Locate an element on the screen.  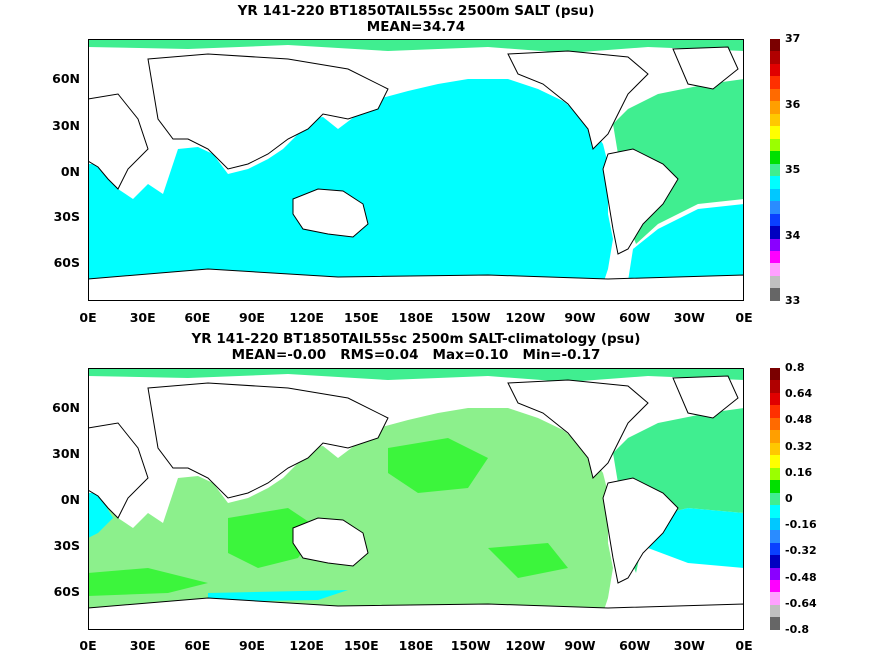
north-atlantic-anomaly is located at coordinates (678, 490).